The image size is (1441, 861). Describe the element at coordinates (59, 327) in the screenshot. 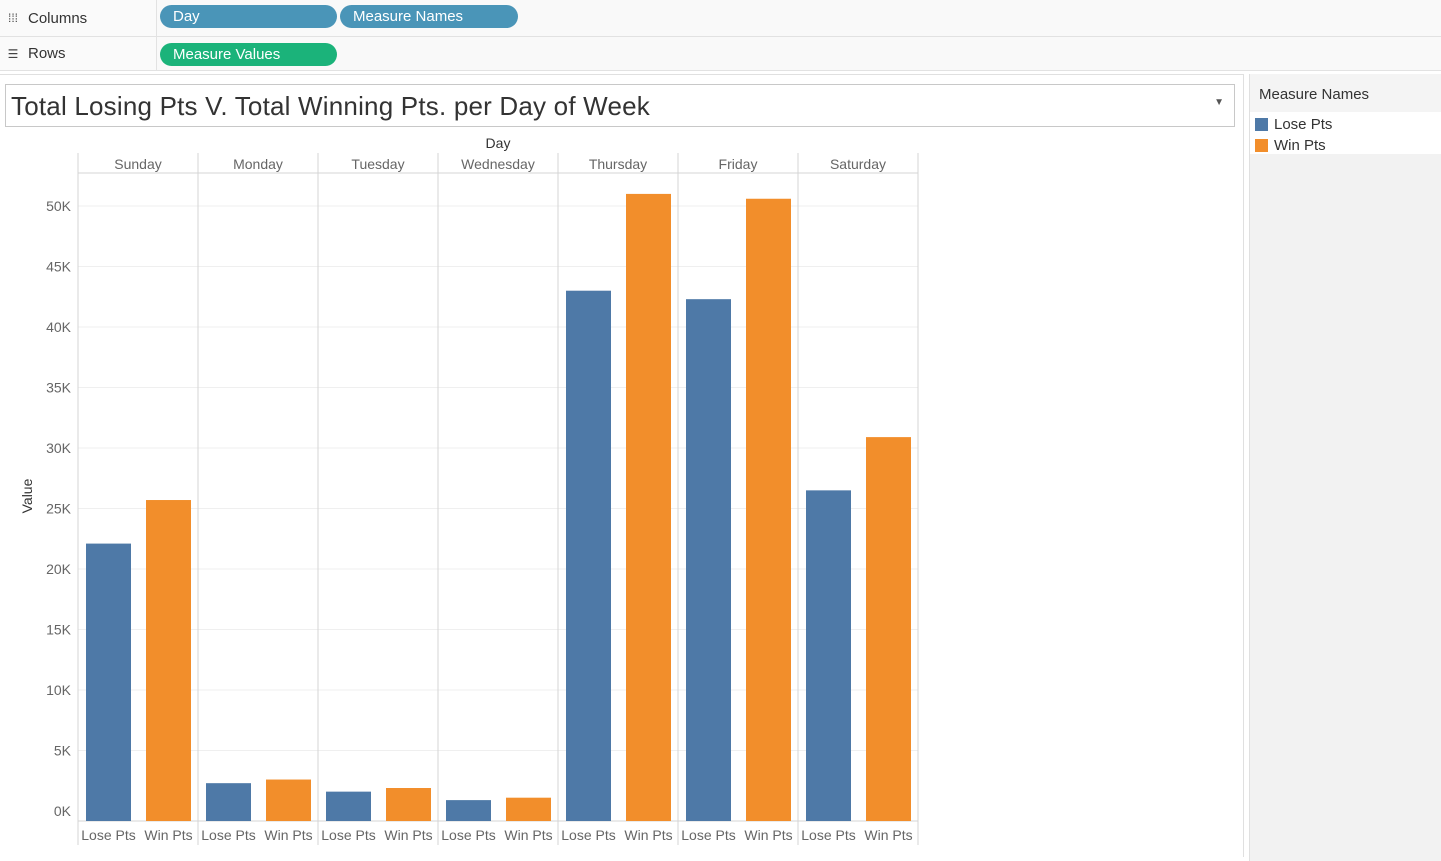

I see `y-tick-label: 40K` at that location.